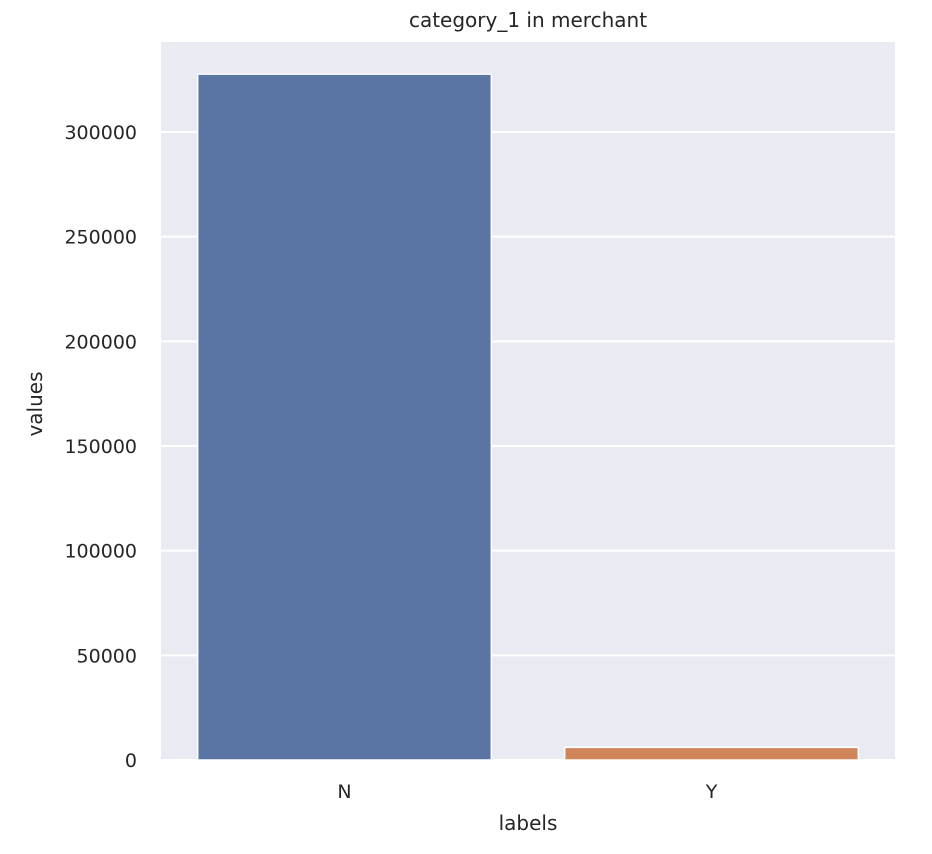 This screenshot has height=854, width=932. I want to click on x-tick-label: Y, so click(711, 792).